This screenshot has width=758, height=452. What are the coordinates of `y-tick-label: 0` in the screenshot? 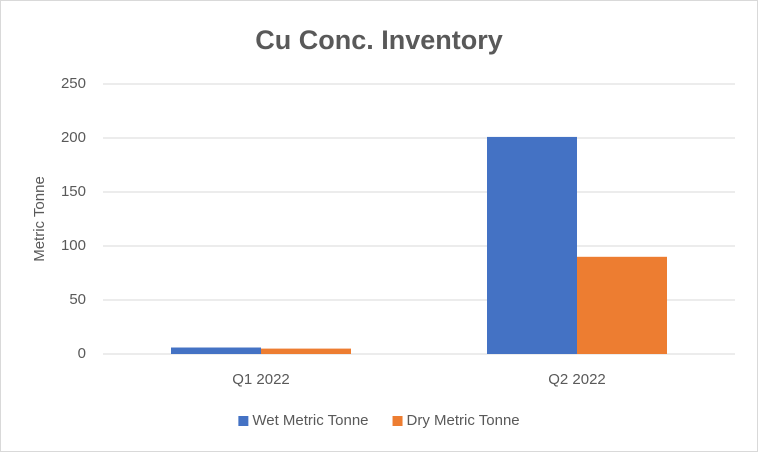 It's located at (82, 353).